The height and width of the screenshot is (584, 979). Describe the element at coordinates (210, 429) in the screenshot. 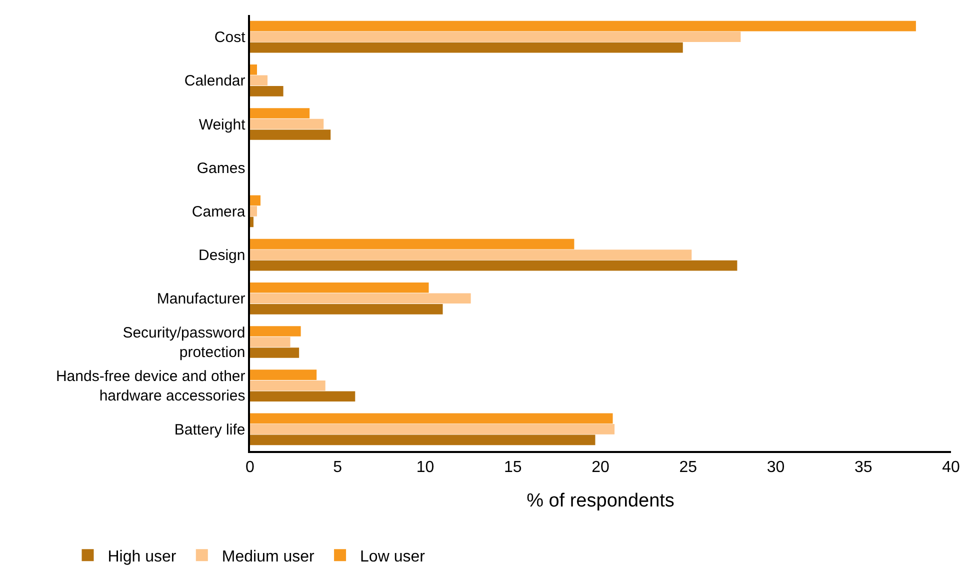

I see `y-tick-label: Battery life` at that location.